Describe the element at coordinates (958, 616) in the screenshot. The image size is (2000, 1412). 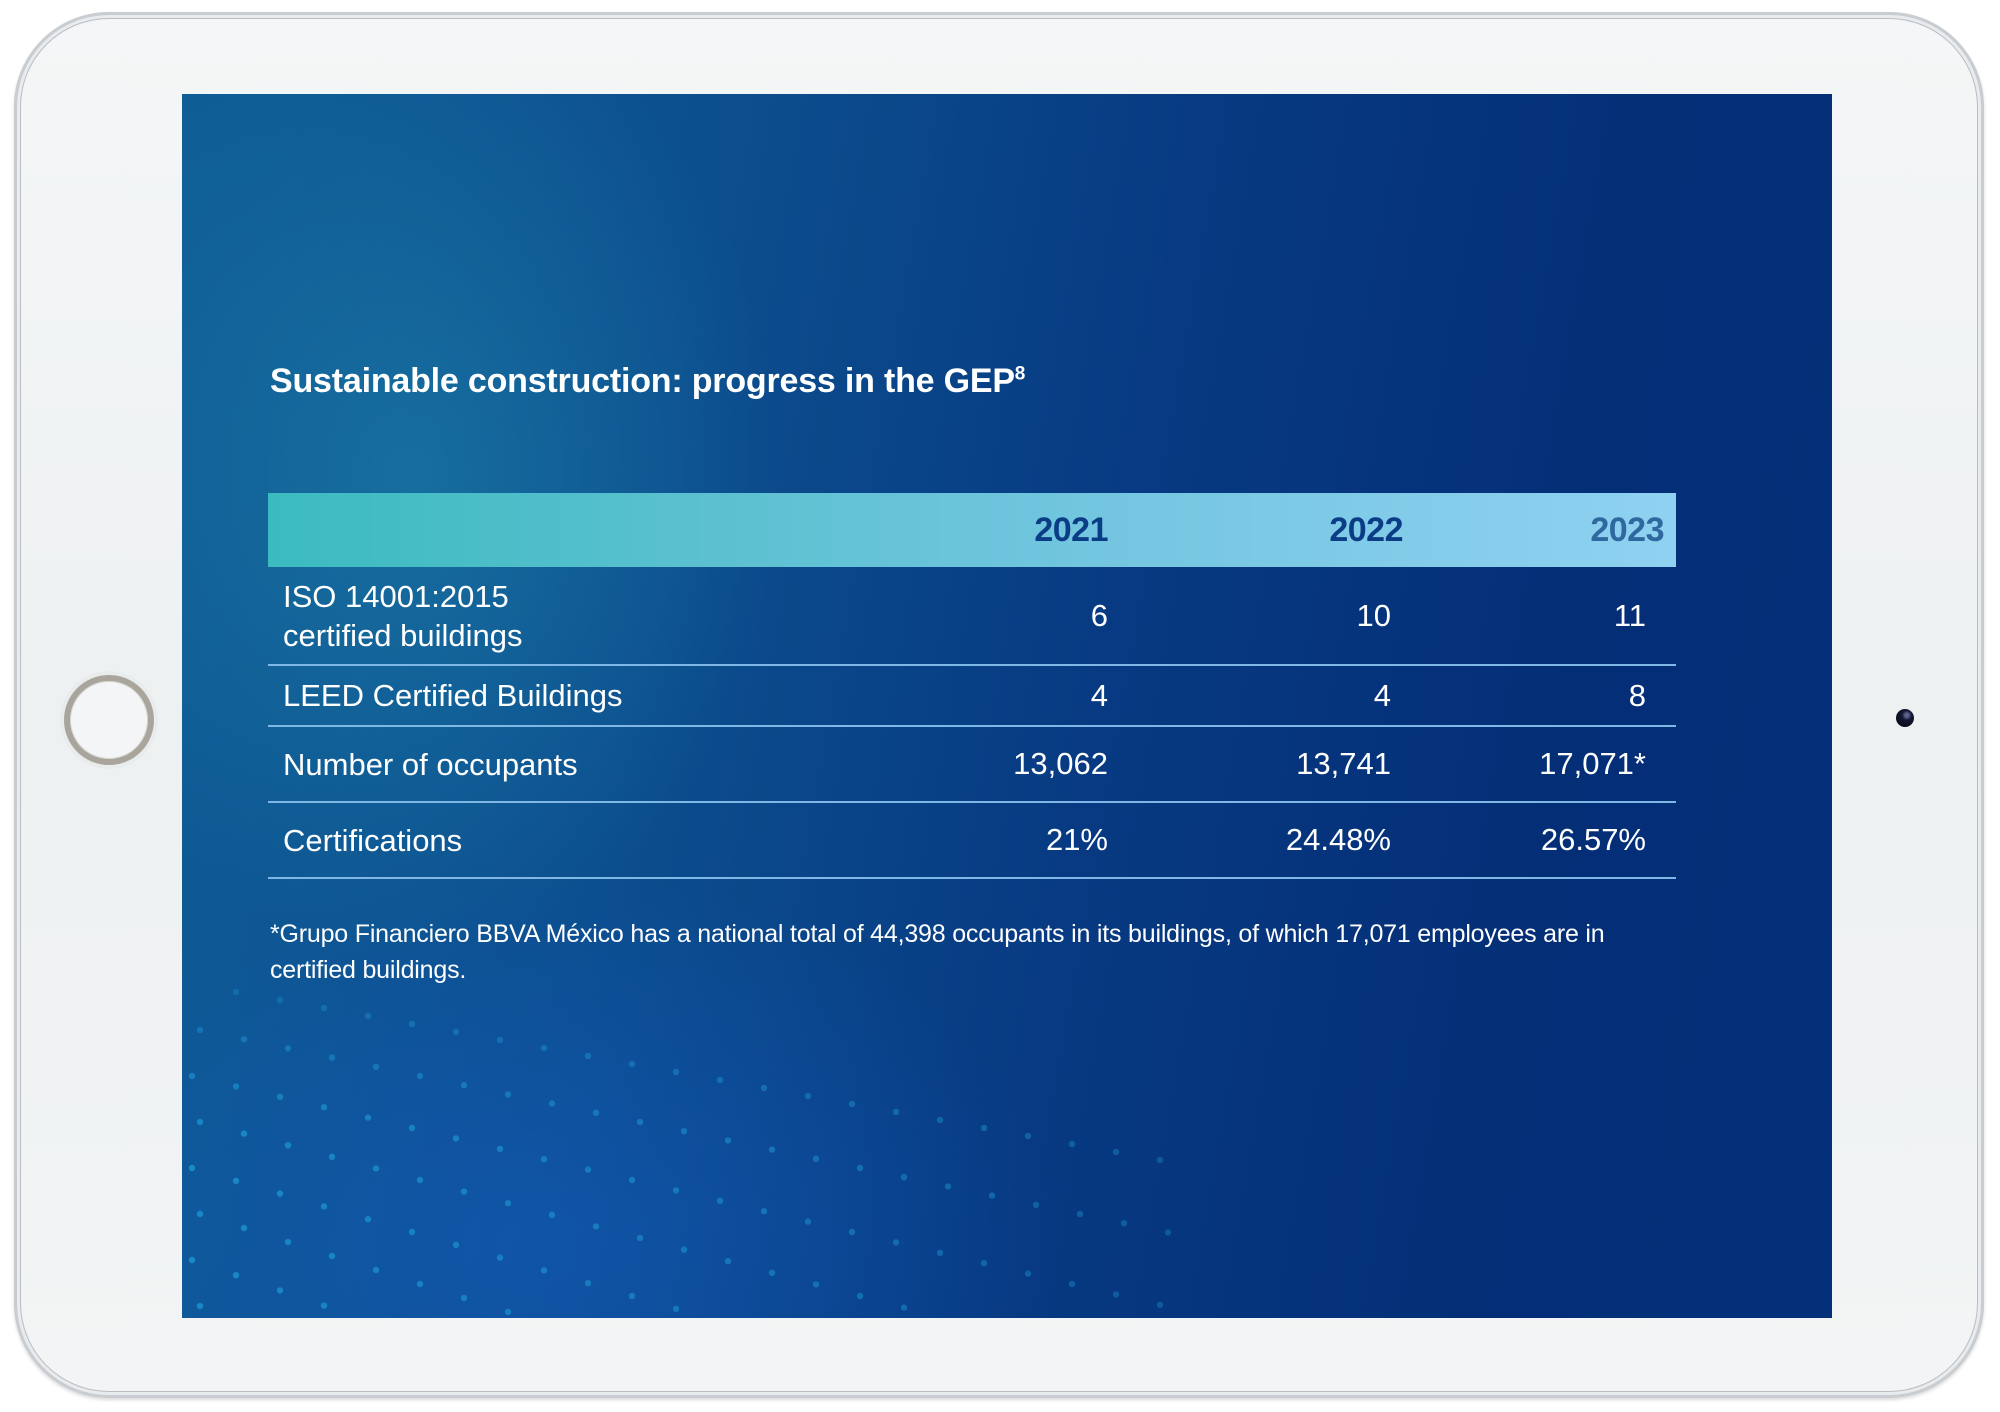
I see `cell-2021: 6` at that location.